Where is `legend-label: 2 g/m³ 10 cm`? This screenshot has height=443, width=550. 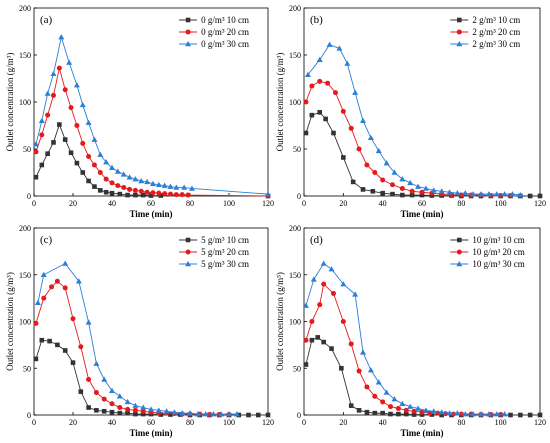 legend-label: 2 g/m³ 10 cm is located at coordinates (496, 20).